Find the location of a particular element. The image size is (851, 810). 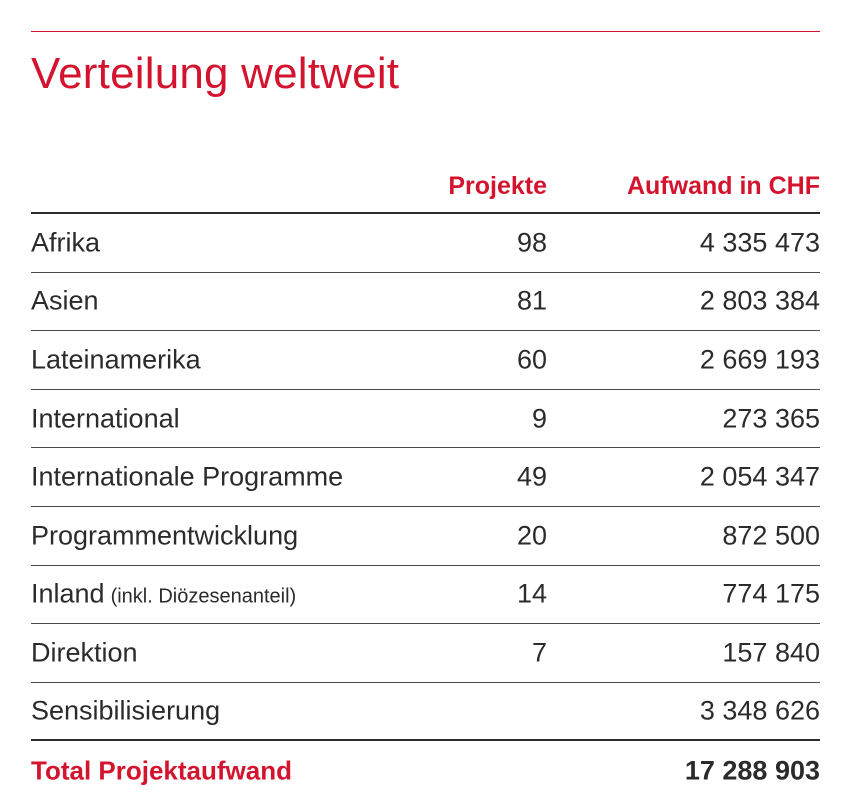

row-label-text: Inland is located at coordinates (68, 593).